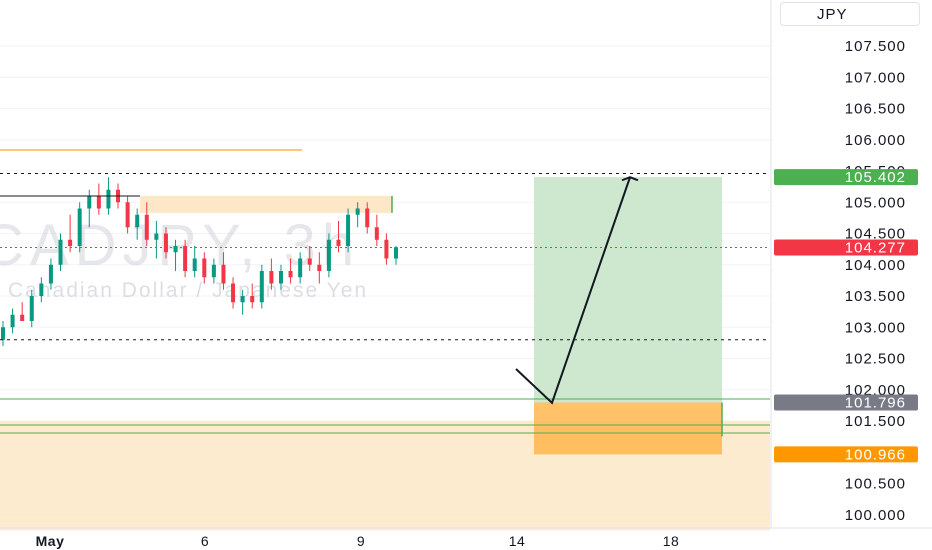 This screenshot has height=550, width=932. What do you see at coordinates (630, 179) in the screenshot?
I see `arrow-head` at bounding box center [630, 179].